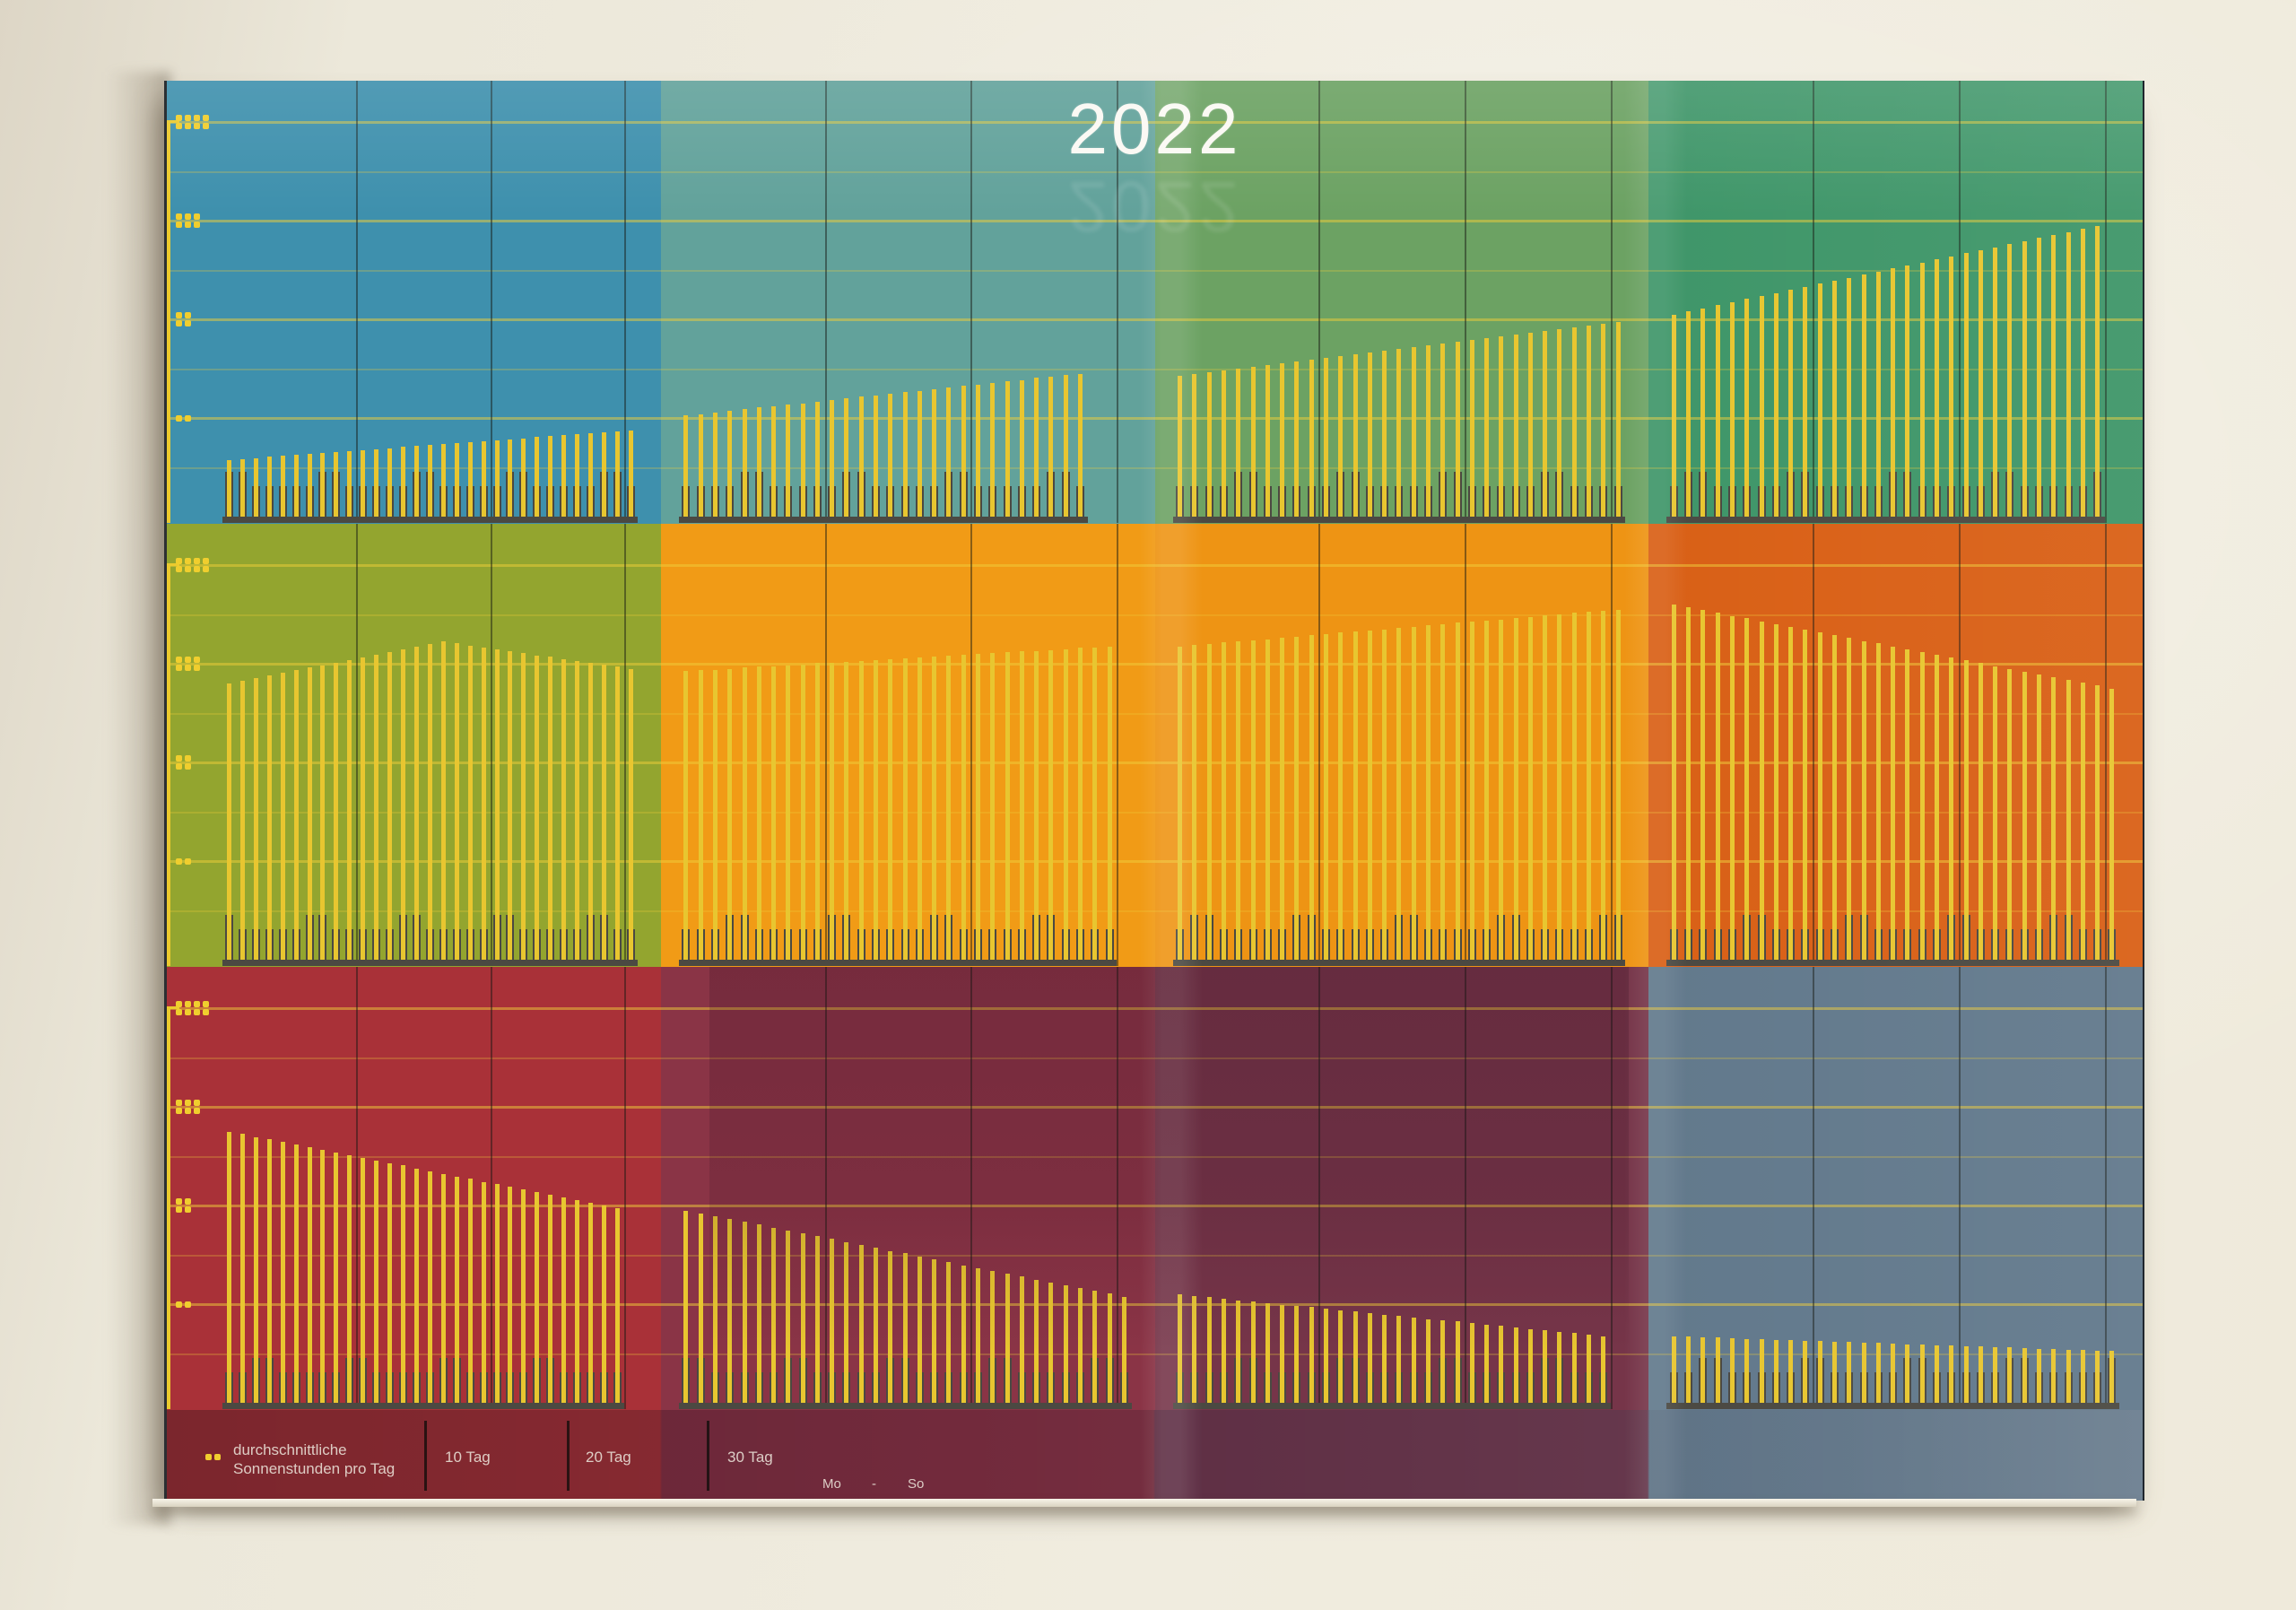  Describe the element at coordinates (1155, 1256) in the screenshot. I see `hour-gridline-3h` at that location.